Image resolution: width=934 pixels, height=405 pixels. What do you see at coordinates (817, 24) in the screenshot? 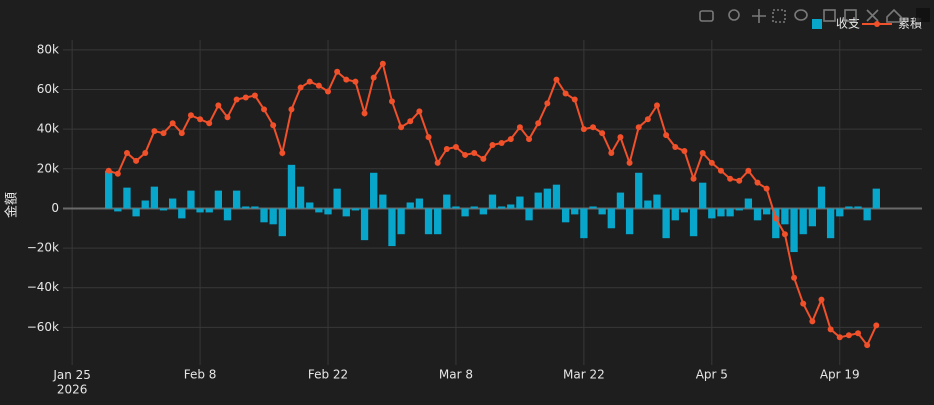
I see `legend-swatch` at bounding box center [817, 24].